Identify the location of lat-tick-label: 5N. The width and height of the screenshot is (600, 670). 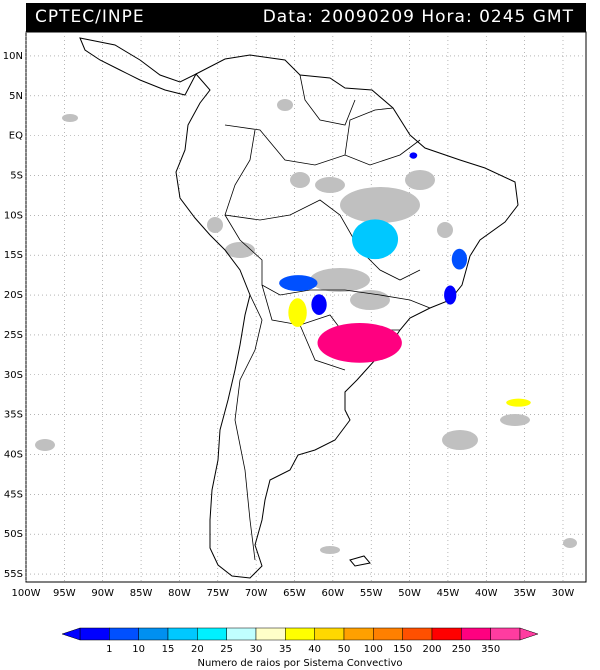
(16, 96).